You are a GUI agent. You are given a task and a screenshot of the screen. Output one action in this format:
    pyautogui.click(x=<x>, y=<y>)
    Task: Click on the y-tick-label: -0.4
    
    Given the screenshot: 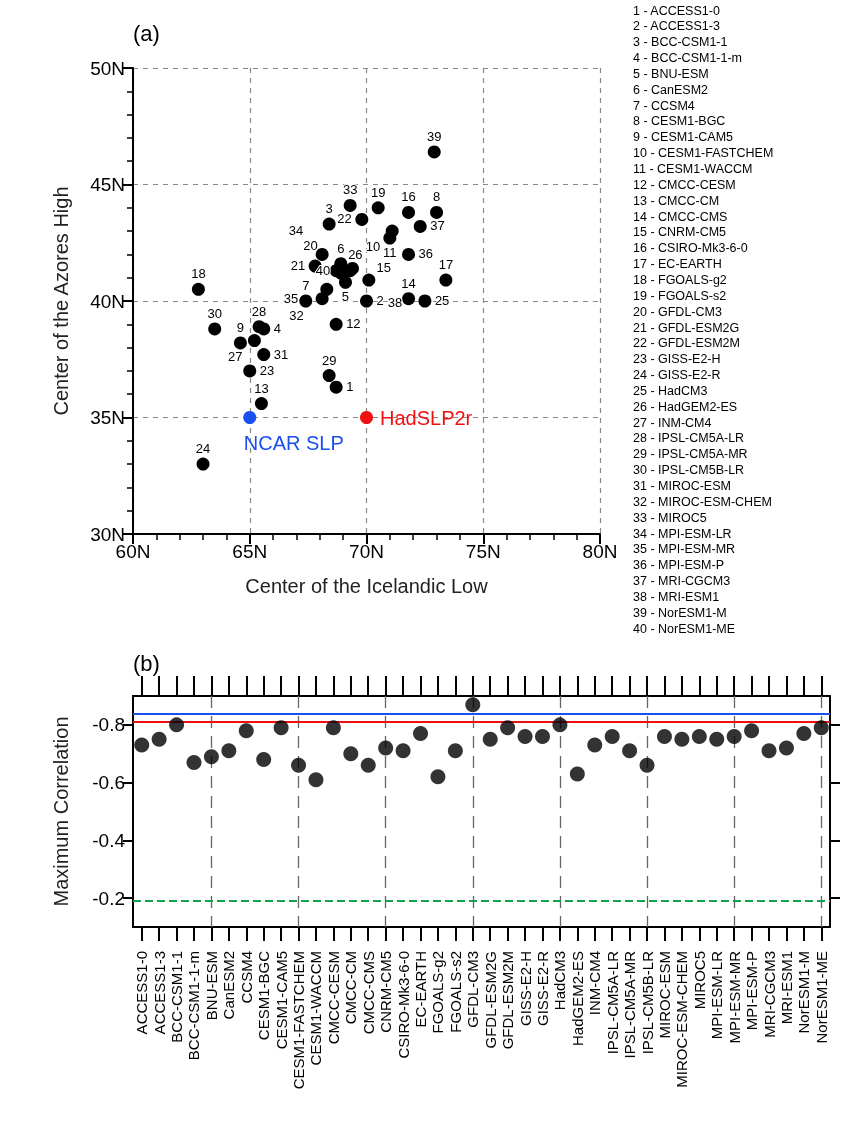 What is the action you would take?
    pyautogui.click(x=109, y=840)
    